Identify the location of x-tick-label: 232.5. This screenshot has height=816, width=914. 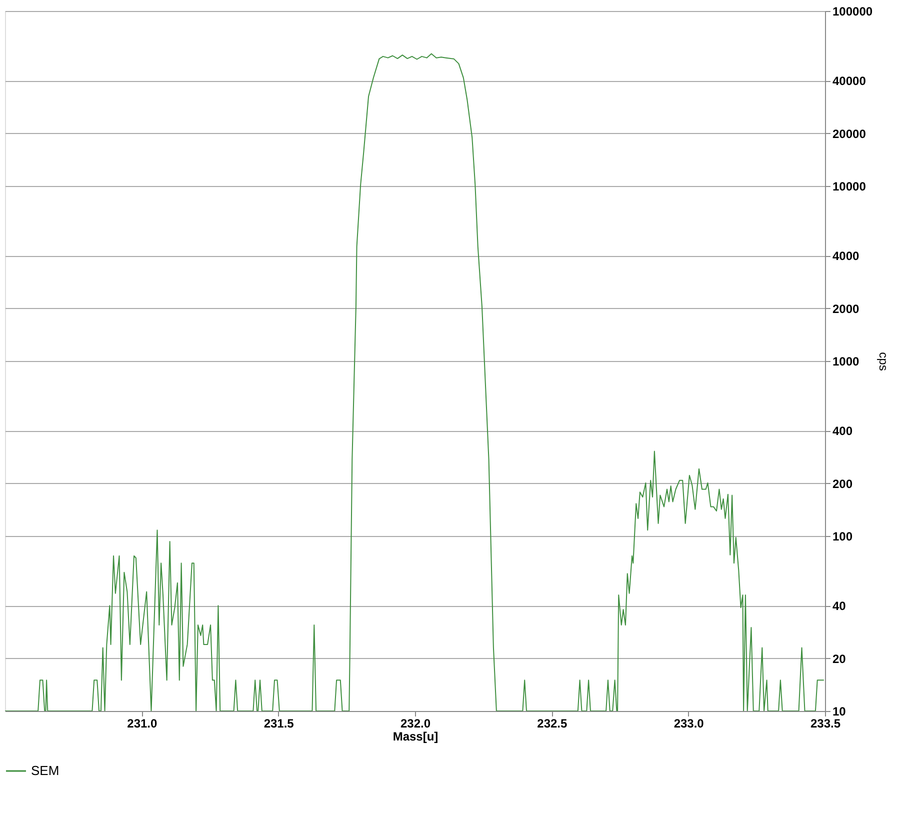
(552, 723).